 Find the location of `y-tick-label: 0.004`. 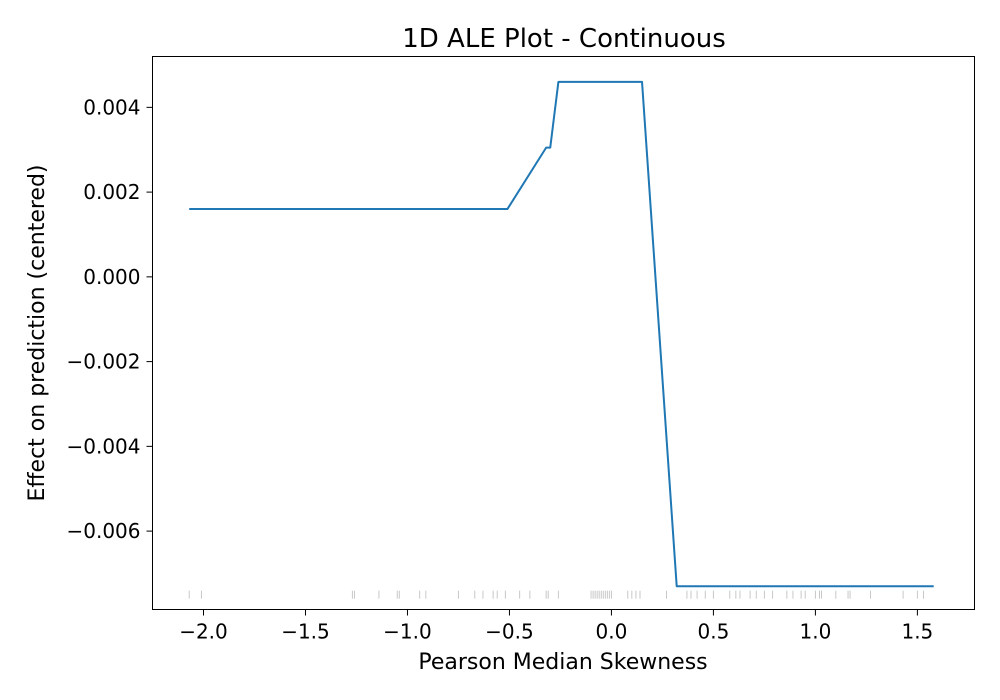

y-tick-label: 0.004 is located at coordinates (111, 107).